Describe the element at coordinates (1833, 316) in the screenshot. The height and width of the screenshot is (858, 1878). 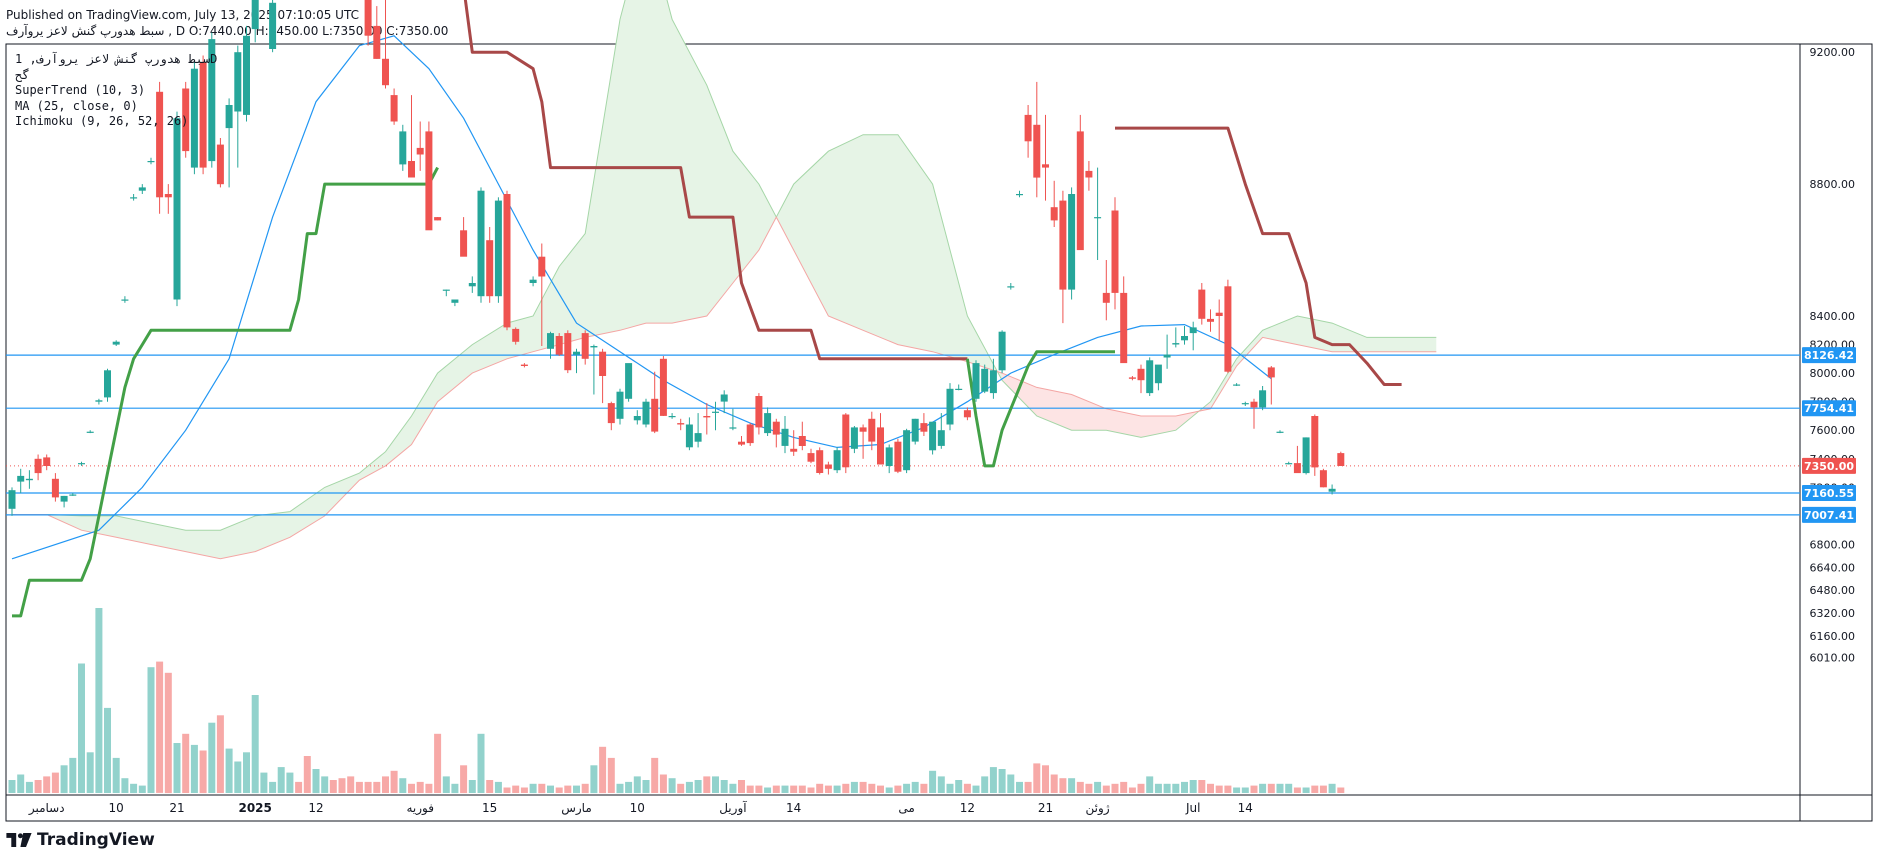
I see `price-tick-label: 8400.00` at that location.